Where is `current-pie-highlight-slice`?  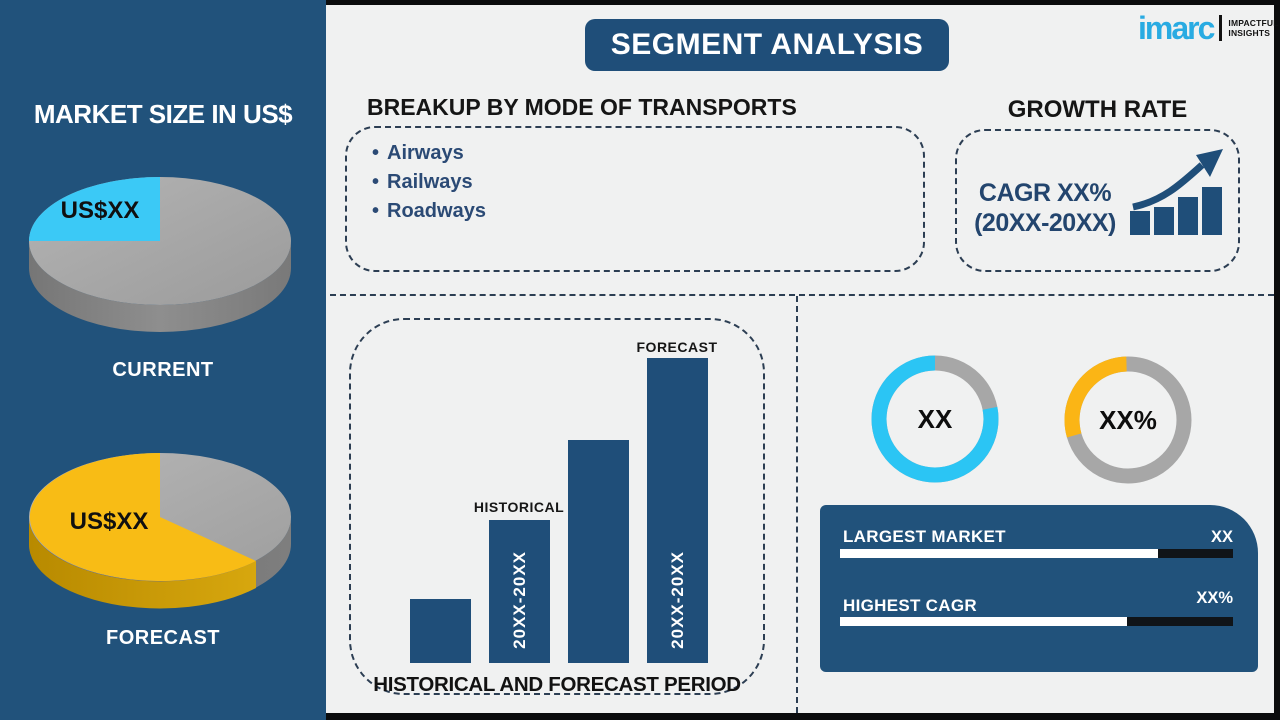
current-pie-highlight-slice is located at coordinates (94, 209).